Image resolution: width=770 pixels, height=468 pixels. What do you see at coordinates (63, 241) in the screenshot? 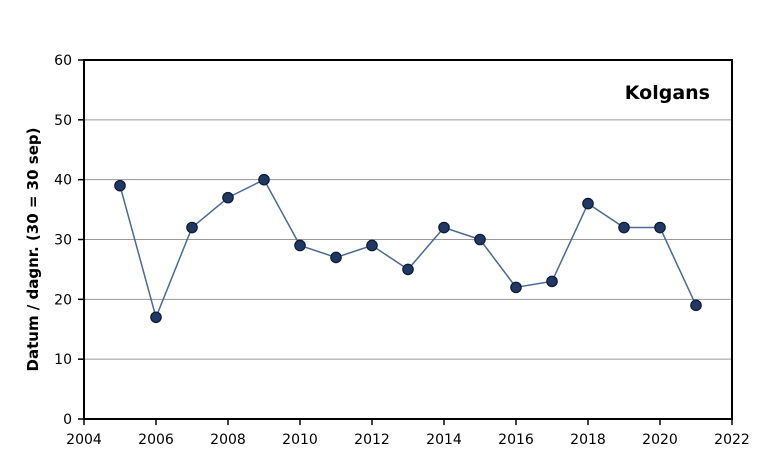
I see `y-tick-label: 30` at bounding box center [63, 241].